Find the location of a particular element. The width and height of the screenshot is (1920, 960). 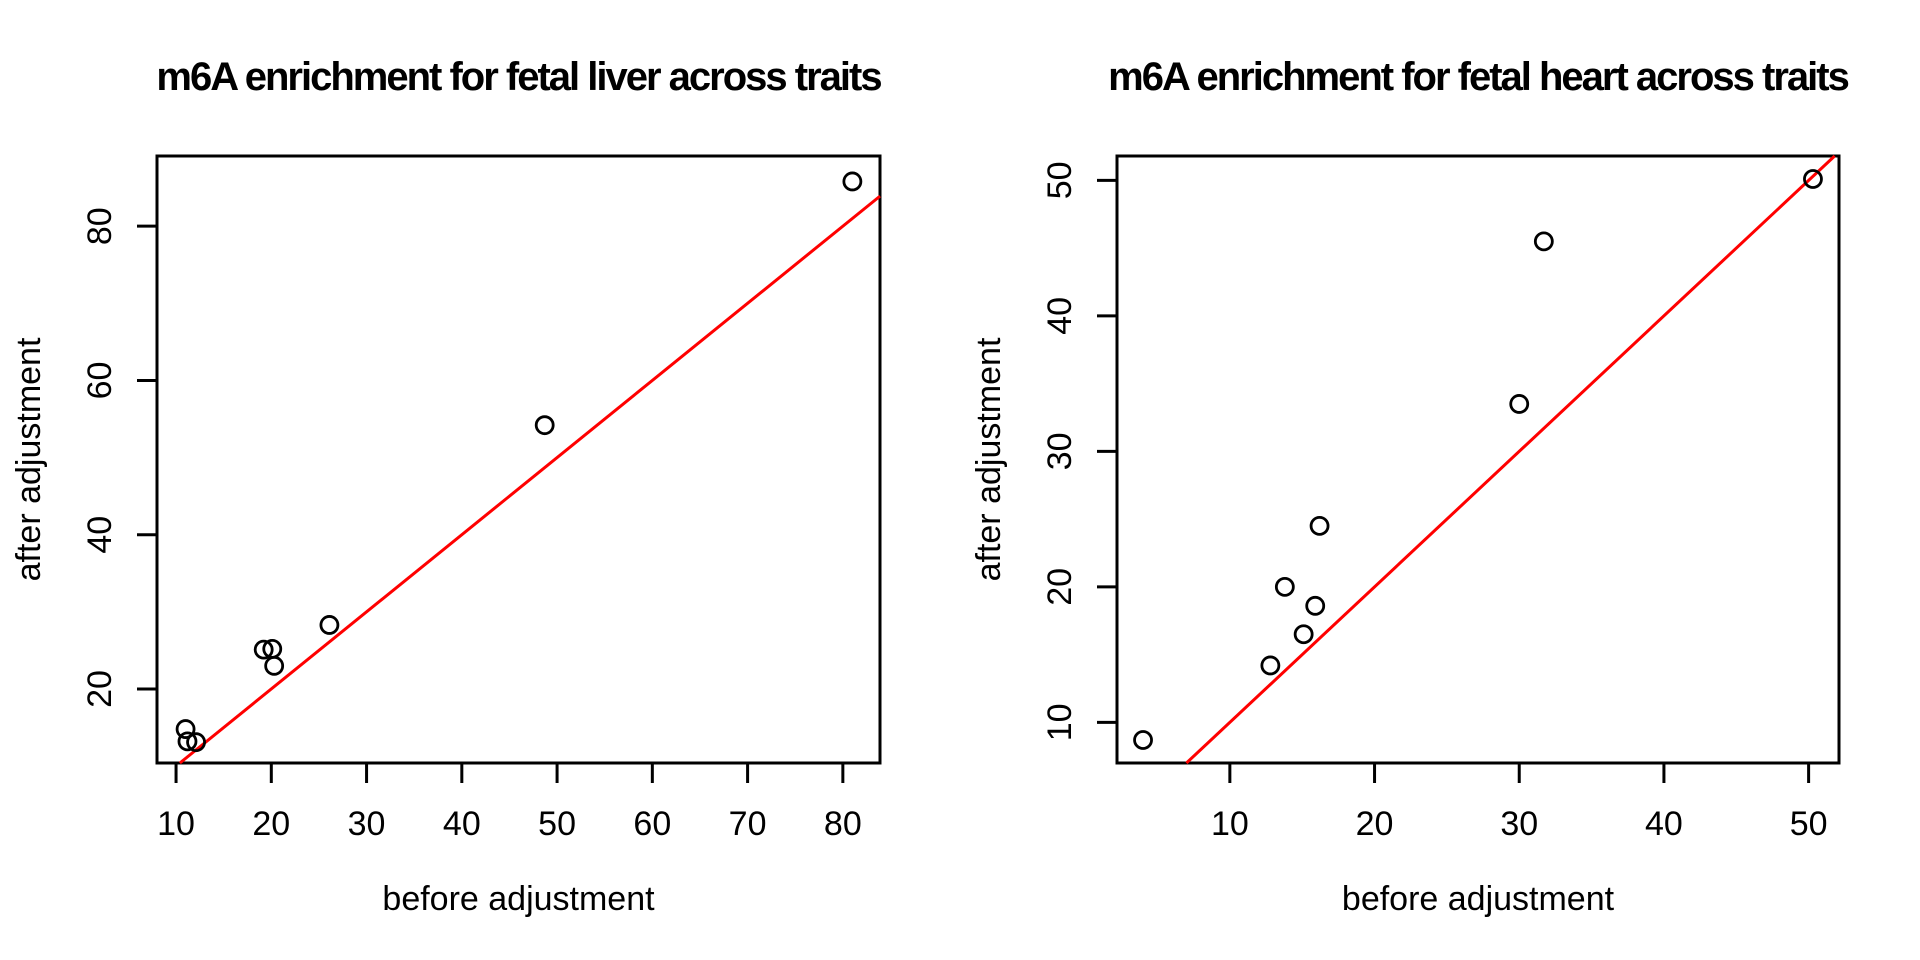

y-tick-label: 60 is located at coordinates (100, 381).